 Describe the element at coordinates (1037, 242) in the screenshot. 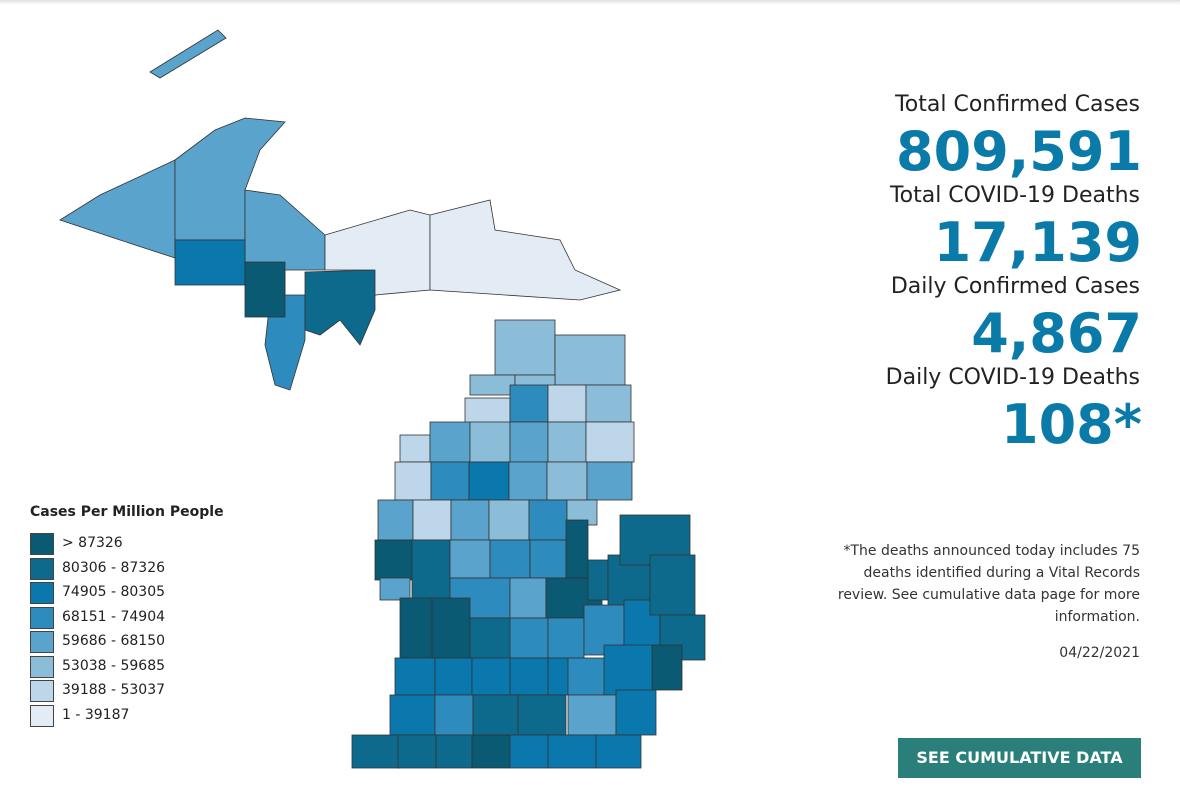

I see `stat-value: 17,139` at that location.